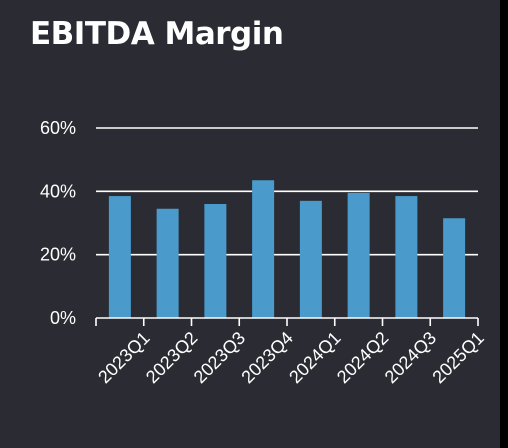 The width and height of the screenshot is (508, 448). Describe the element at coordinates (58, 223) in the screenshot. I see `y-tick-labels: 0% 20% 40% 60%` at that location.